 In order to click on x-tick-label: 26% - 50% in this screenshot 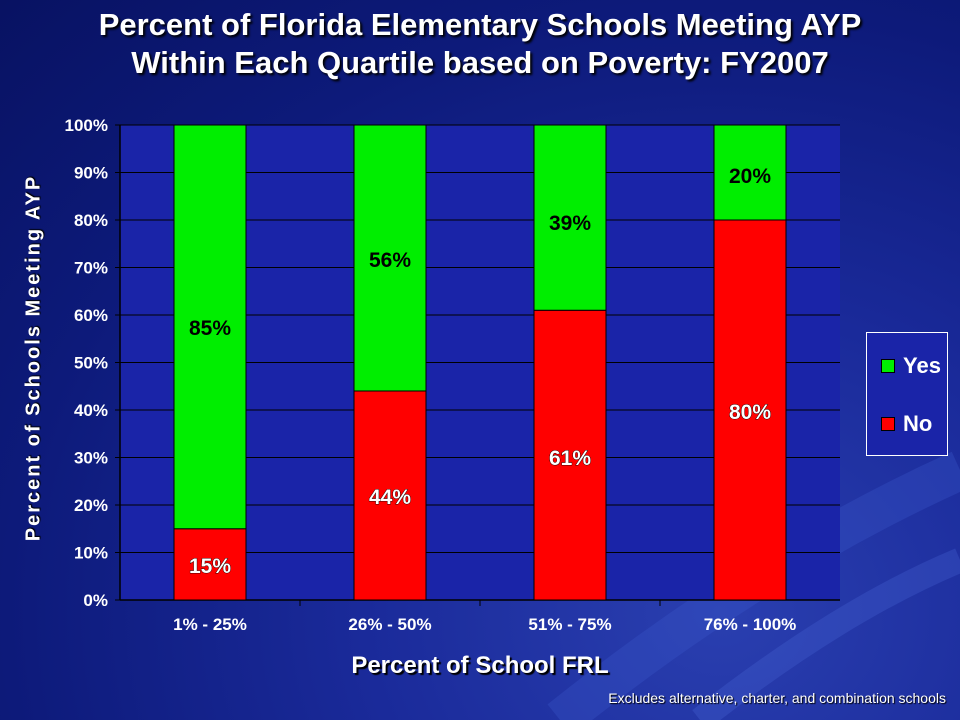, I will do `click(389, 624)`.